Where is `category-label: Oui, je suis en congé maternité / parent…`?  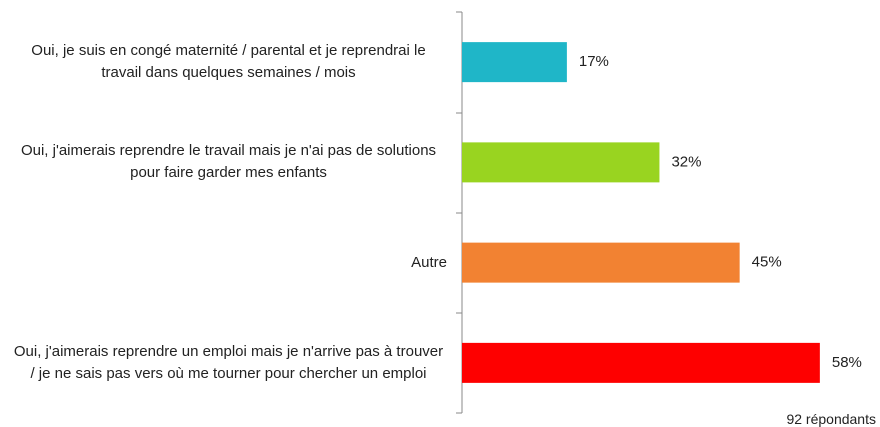
category-label: Oui, je suis en congé maternité / parent… is located at coordinates (228, 62).